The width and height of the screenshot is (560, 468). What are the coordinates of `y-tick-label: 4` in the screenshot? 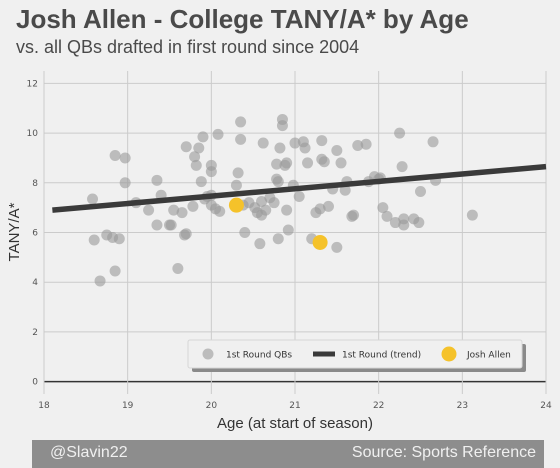 It's located at (35, 283).